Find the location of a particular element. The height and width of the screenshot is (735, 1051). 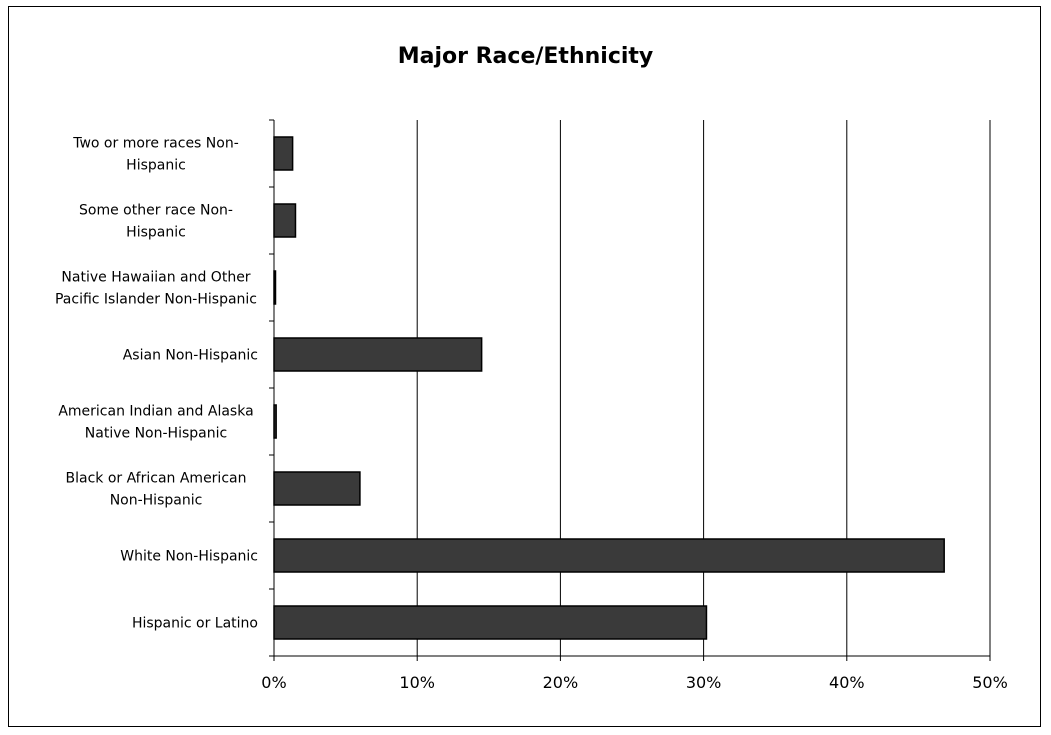

category-label: Black or African American Non-Hispanic is located at coordinates (156, 490).